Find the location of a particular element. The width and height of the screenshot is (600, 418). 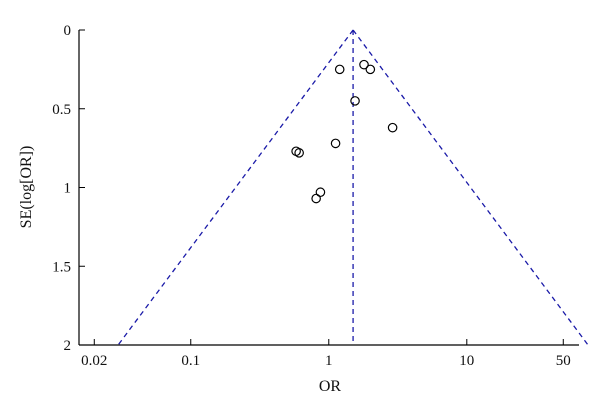

y-tick-label: 0 is located at coordinates (68, 31).